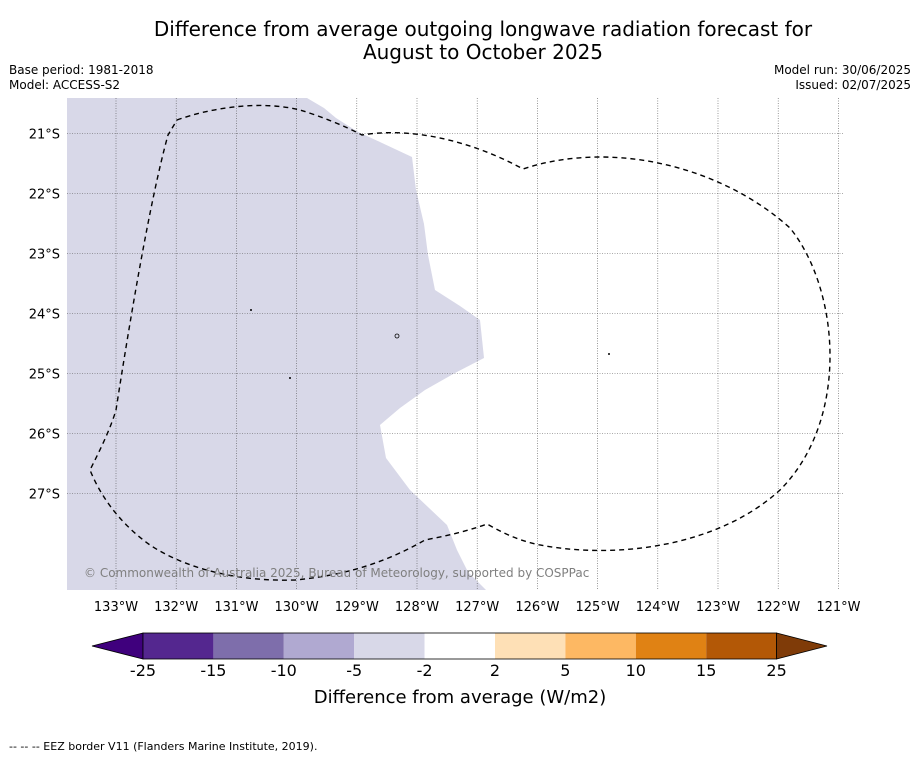 The image size is (919, 758). What do you see at coordinates (44, 195) in the screenshot?
I see `lat-tick-label: 22°S` at bounding box center [44, 195].